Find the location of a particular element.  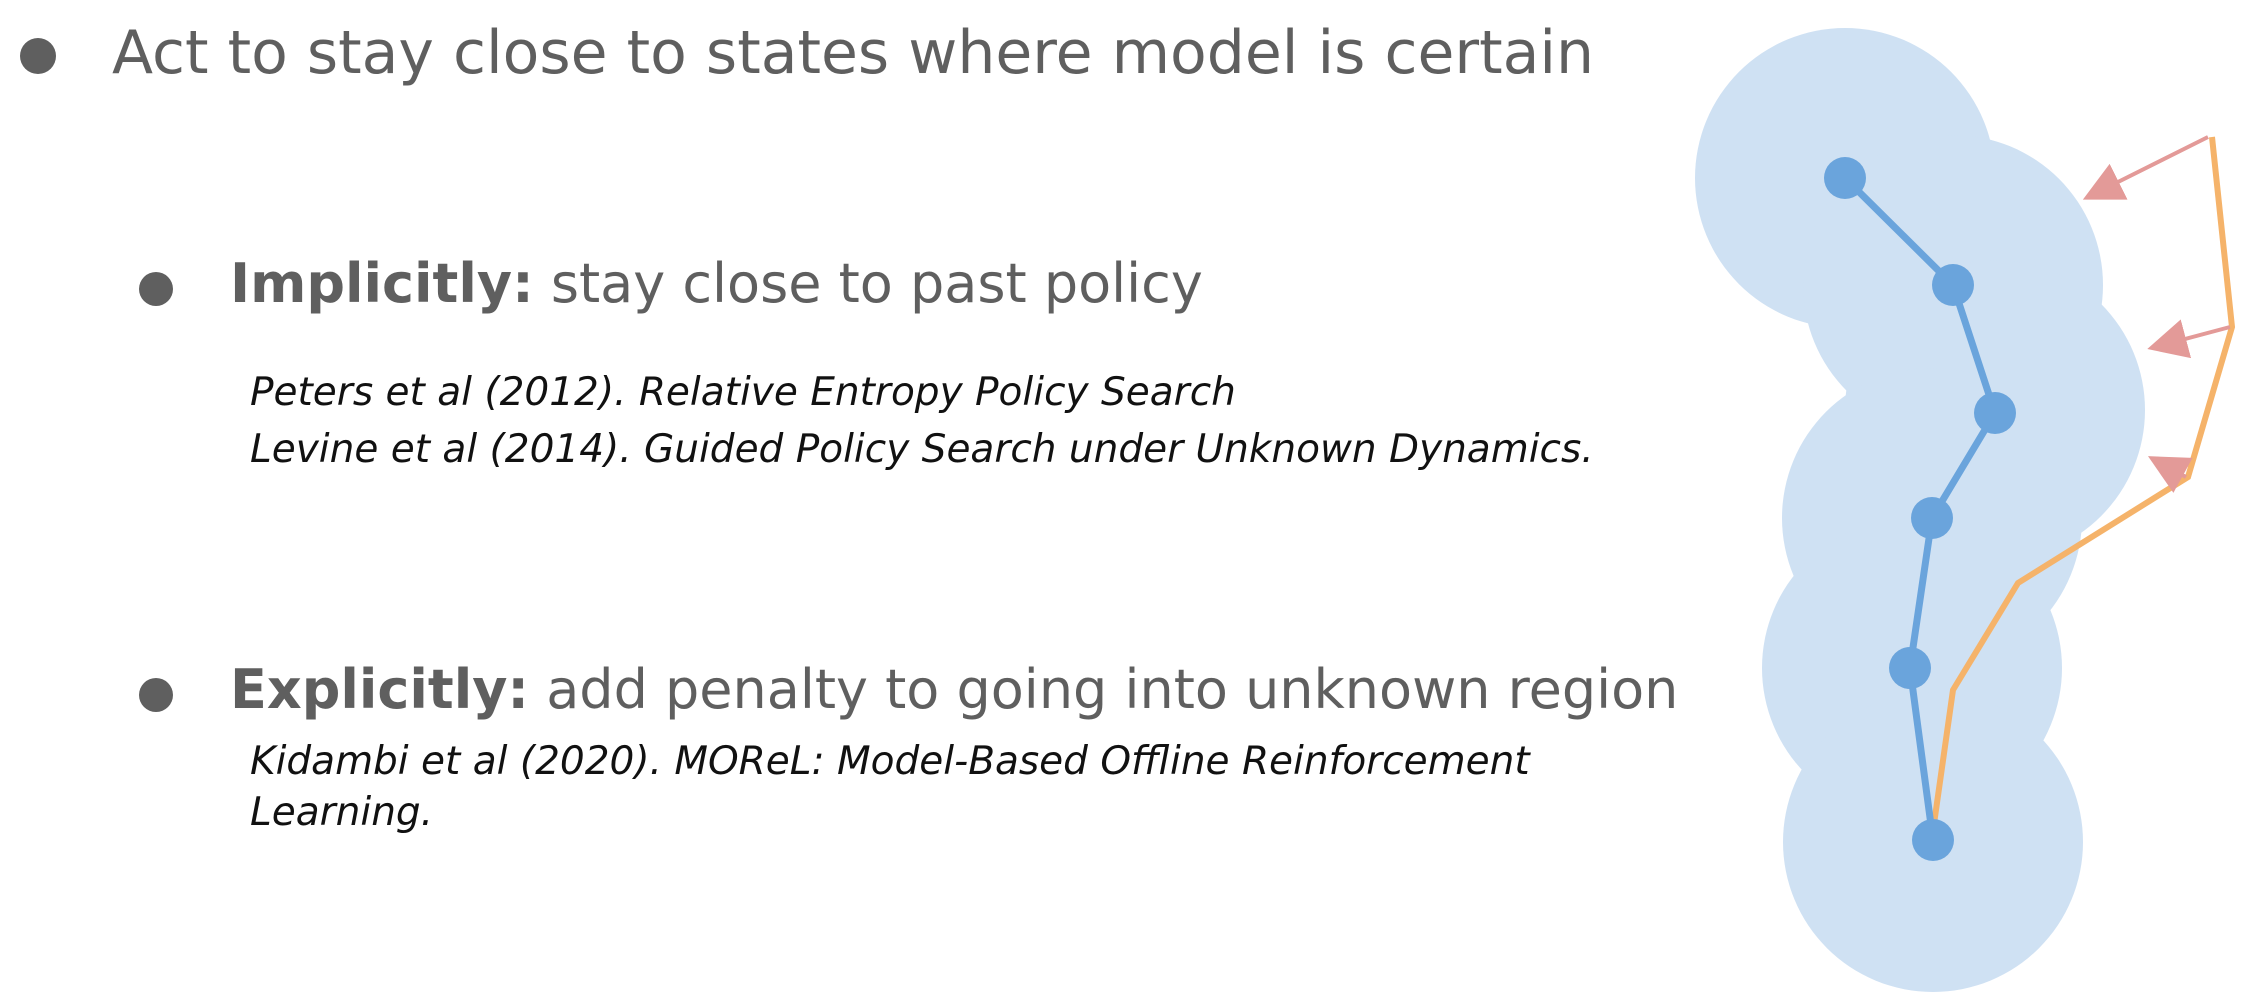

implicit-bullet-dot is located at coordinates (156, 289).